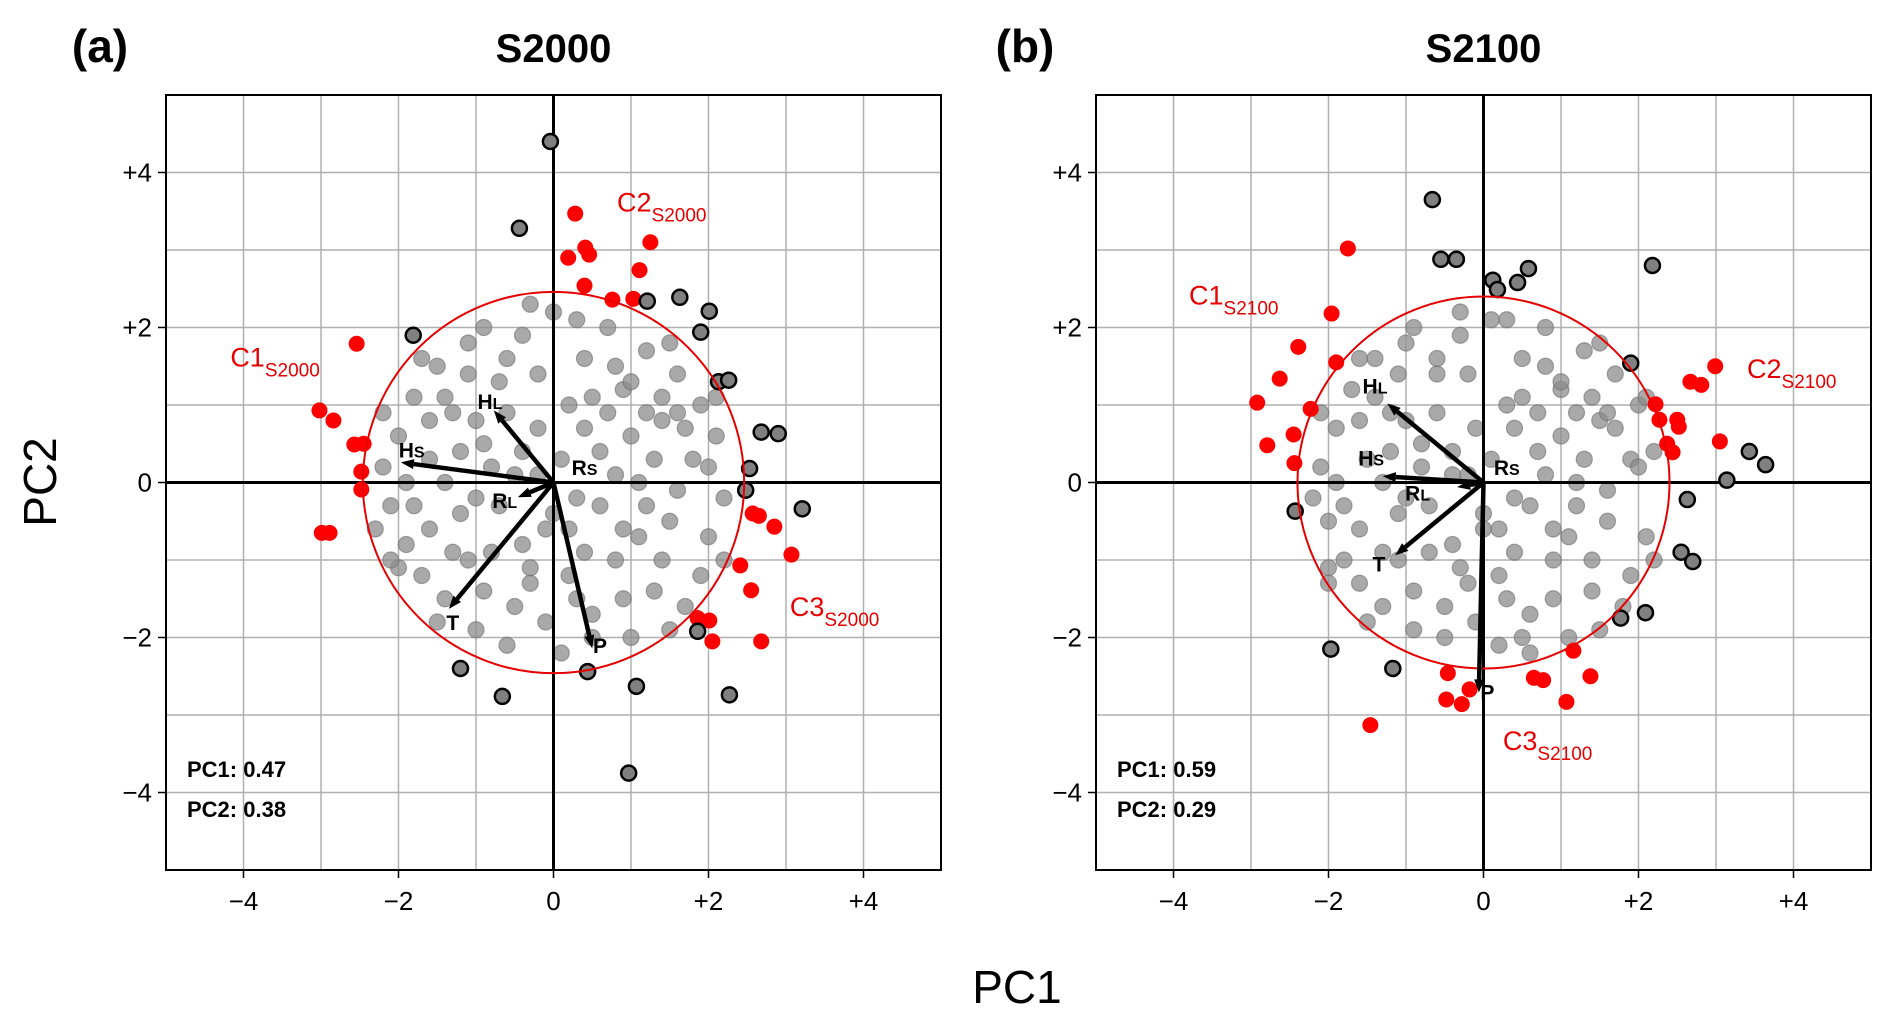 The width and height of the screenshot is (1892, 1029). What do you see at coordinates (528, 451) in the screenshot?
I see `loading-arrow-HL` at bounding box center [528, 451].